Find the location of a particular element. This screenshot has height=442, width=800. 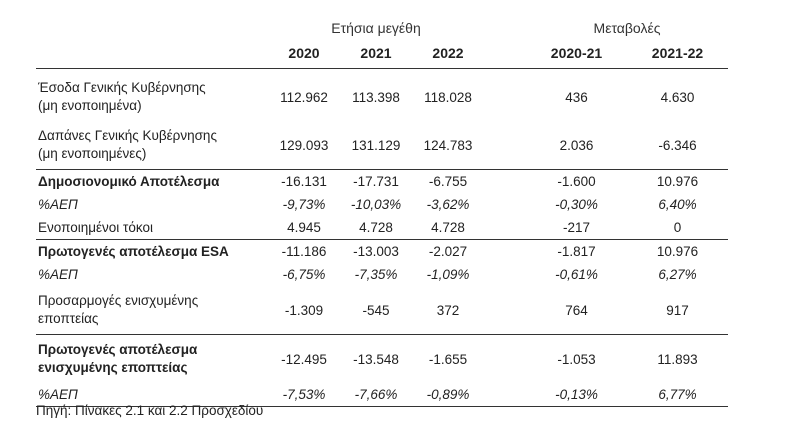

source-note: Πηγή: Πίνακες 2.1 και 2.2 Προσχεδίου is located at coordinates (150, 410).